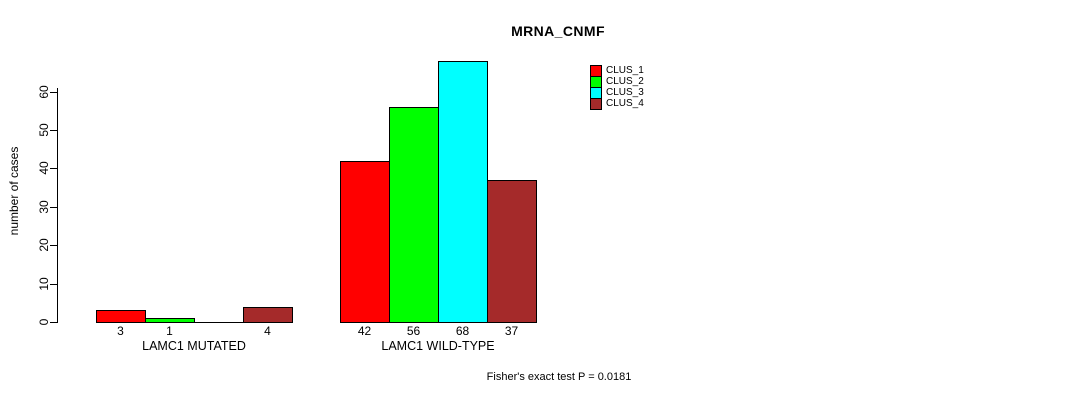 This screenshot has height=400, width=1090. What do you see at coordinates (559, 377) in the screenshot?
I see `annotation-fisher-test: Fisher's exact test P = 0.0181` at bounding box center [559, 377].